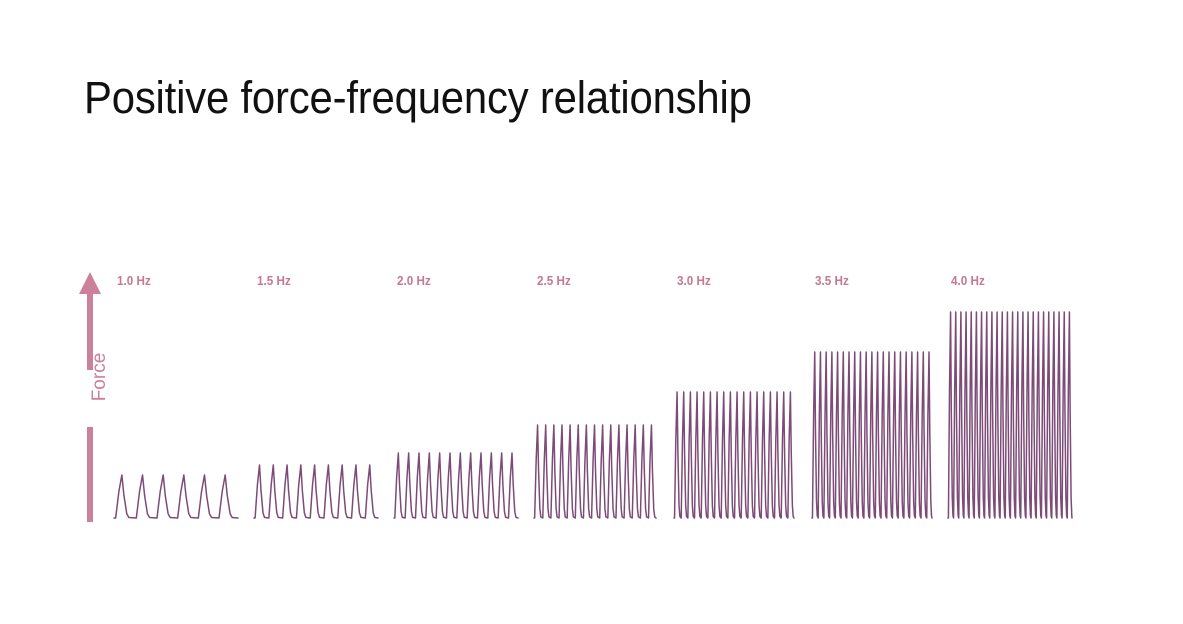  Describe the element at coordinates (418, 97) in the screenshot. I see `page-title: Positive force-frequency relationship` at that location.